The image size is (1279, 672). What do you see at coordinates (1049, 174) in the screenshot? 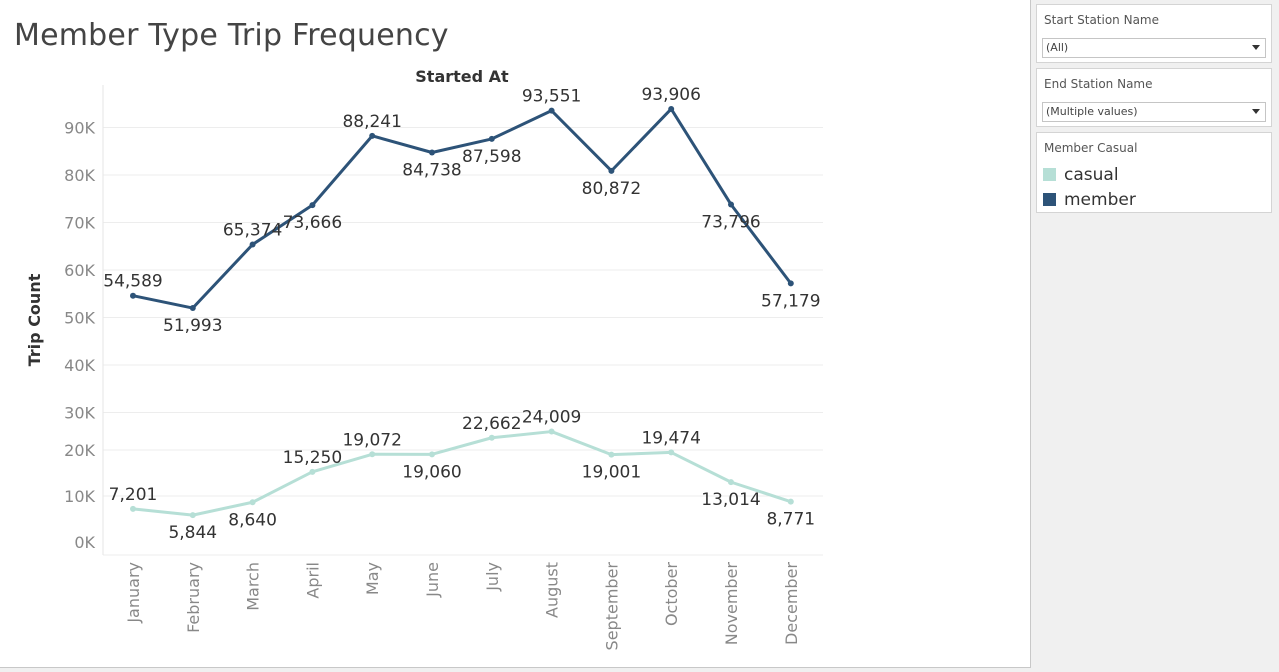
I see `legend-swatch-casual` at bounding box center [1049, 174].